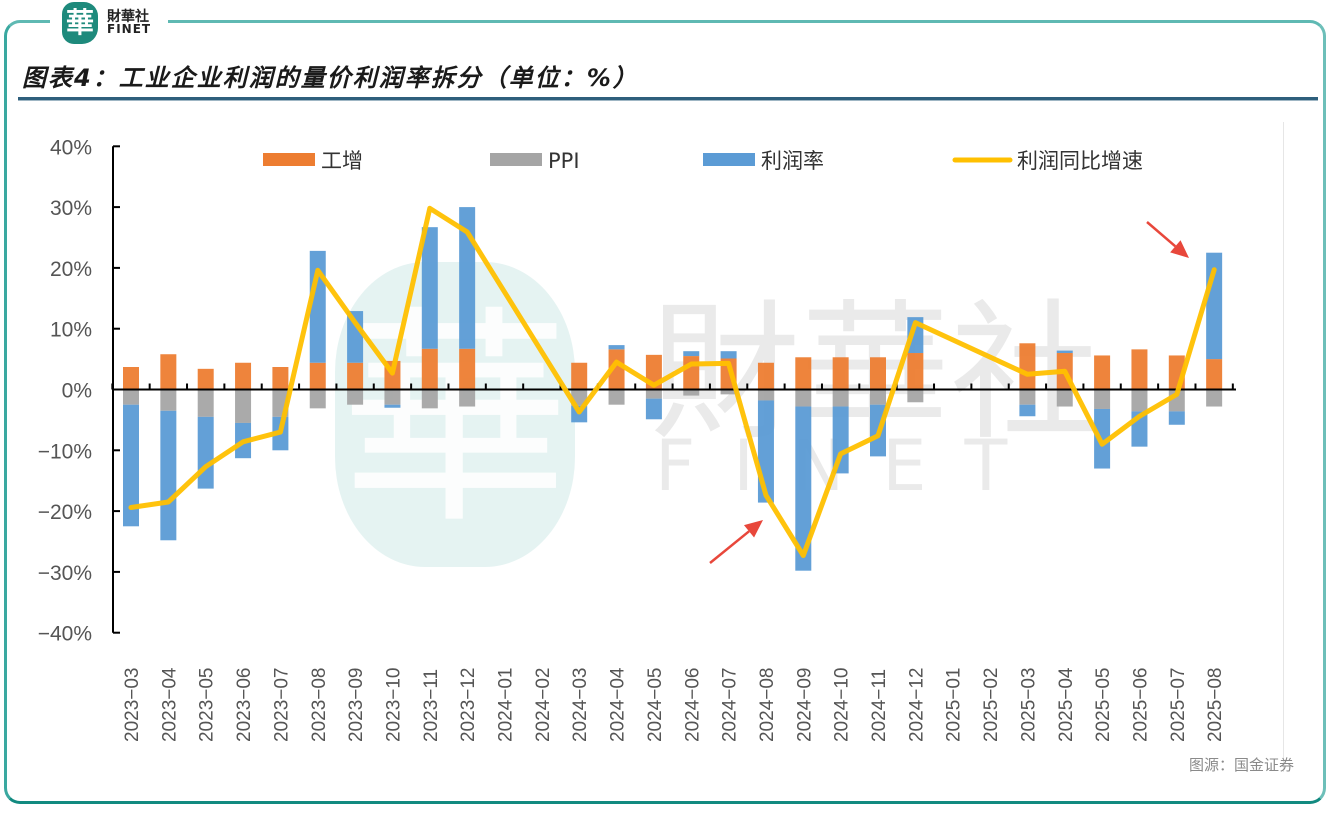 The image size is (1332, 829). Describe the element at coordinates (916, 705) in the screenshot. I see `x-axis-label: 2024−12` at that location.